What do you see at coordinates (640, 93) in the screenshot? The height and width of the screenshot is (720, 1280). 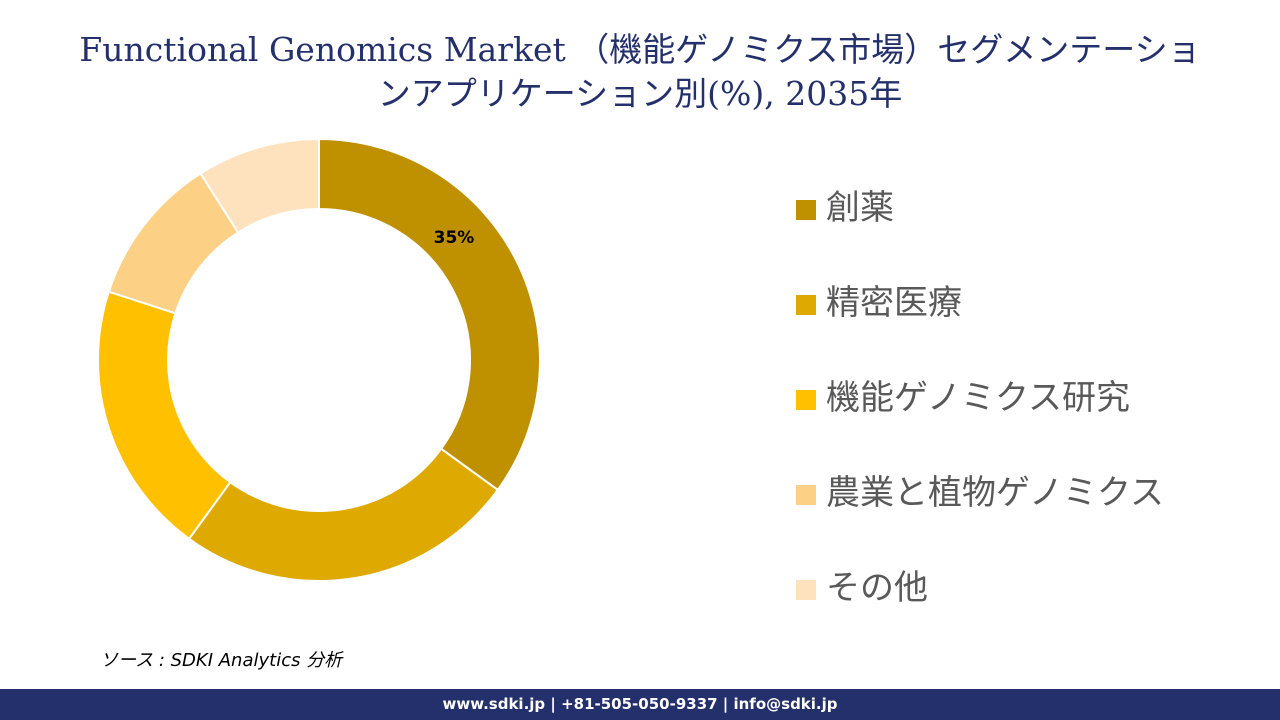 I see `title-line-2: ンアプリケーション別(%), 2035年` at bounding box center [640, 93].